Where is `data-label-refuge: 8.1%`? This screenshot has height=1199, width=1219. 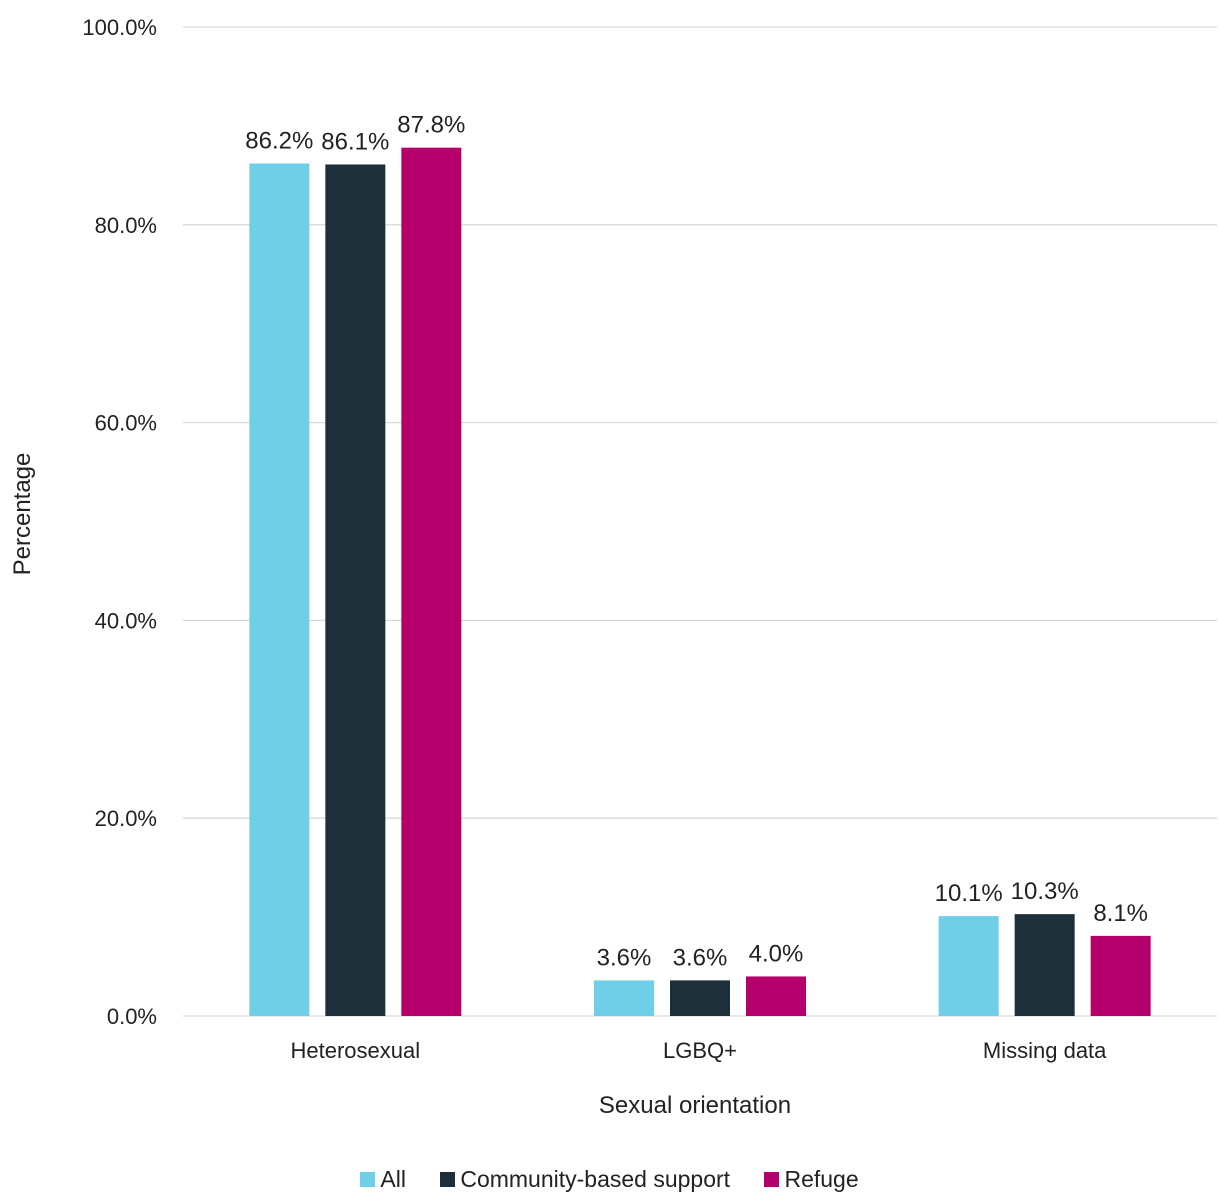
data-label-refuge: 8.1% is located at coordinates (1120, 913).